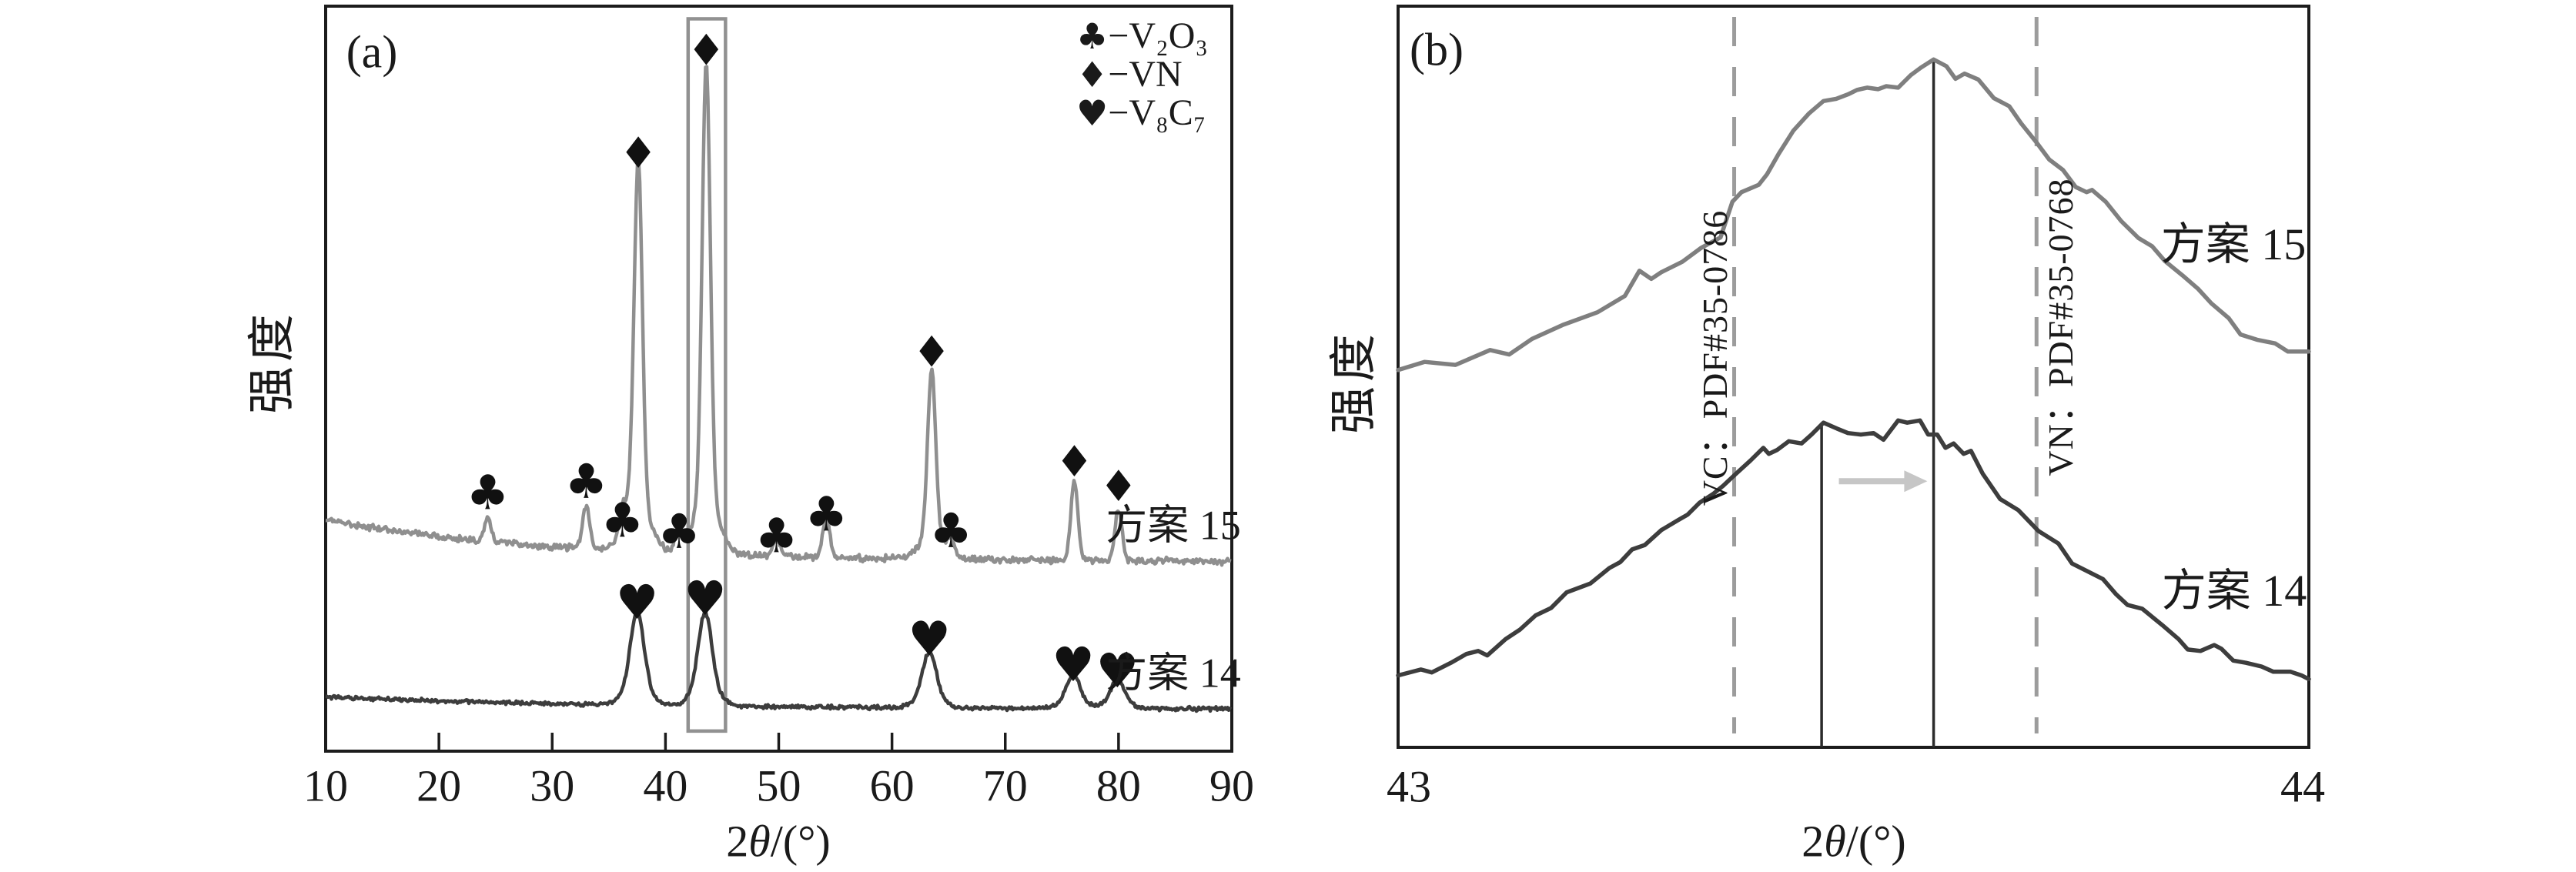 The height and width of the screenshot is (872, 2576). What do you see at coordinates (1173, 673) in the screenshot?
I see `panel-a-series-label-bottom: 方案 14` at bounding box center [1173, 673].